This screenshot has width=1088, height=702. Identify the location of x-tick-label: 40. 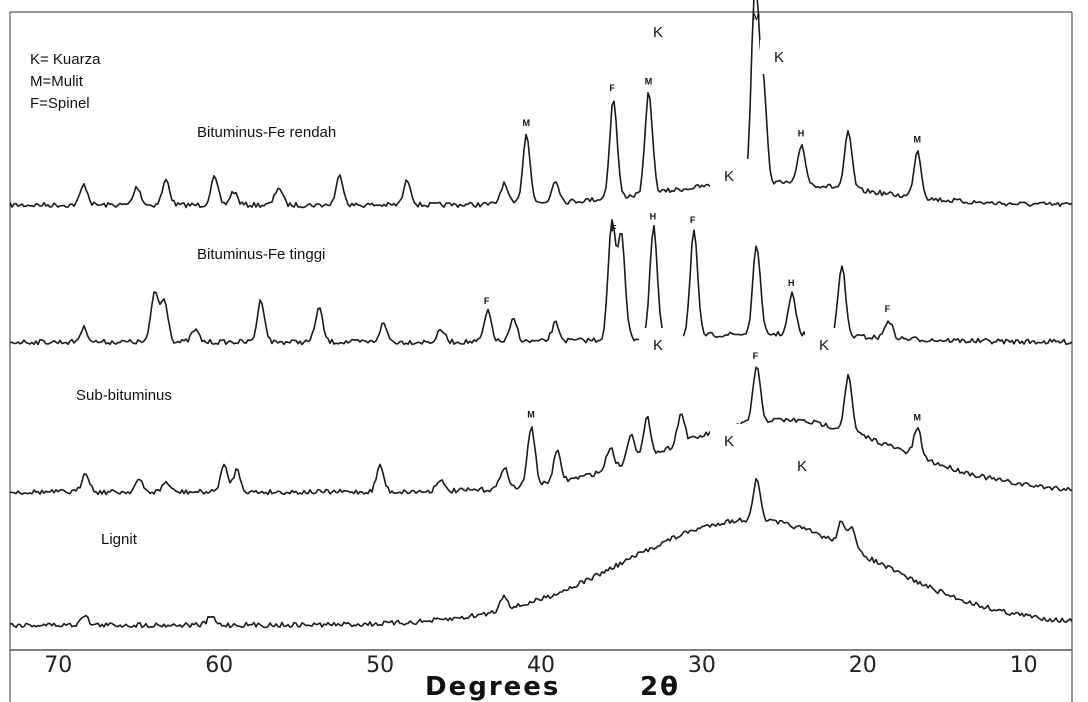
(541, 665).